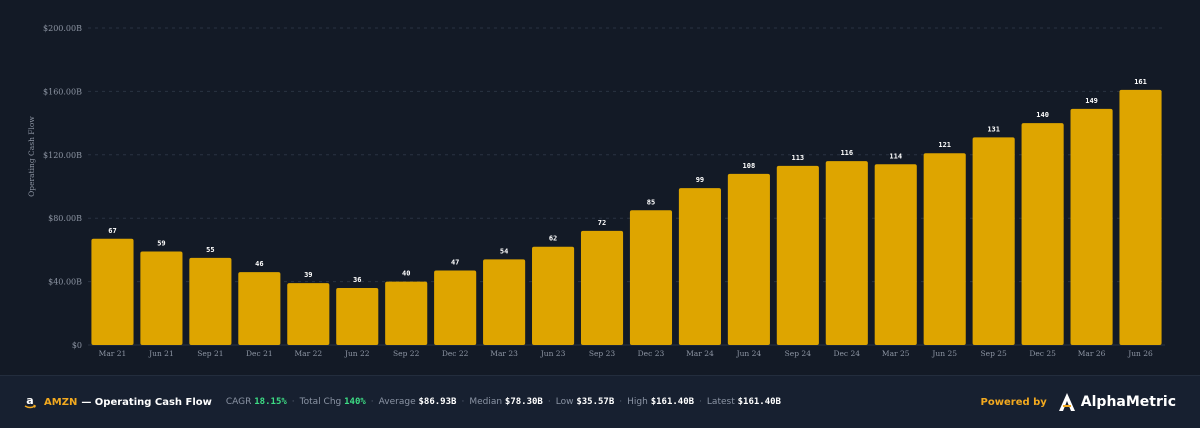 This screenshot has height=428, width=1200. What do you see at coordinates (639, 402) in the screenshot?
I see `stat-label: High` at bounding box center [639, 402].